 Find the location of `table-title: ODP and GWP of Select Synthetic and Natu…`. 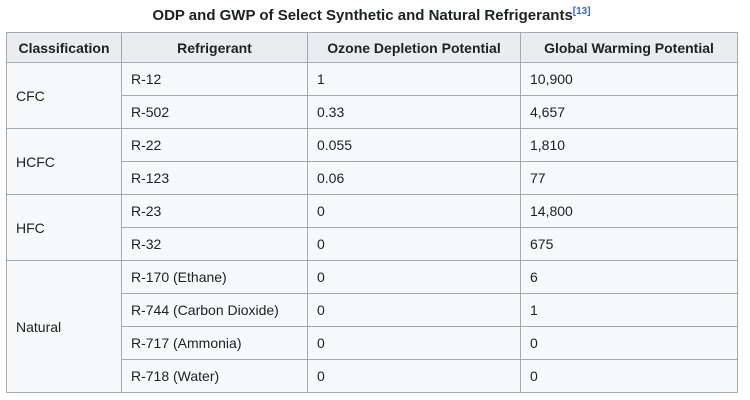

table-title: ODP and GWP of Select Synthetic and Natu… is located at coordinates (371, 16).